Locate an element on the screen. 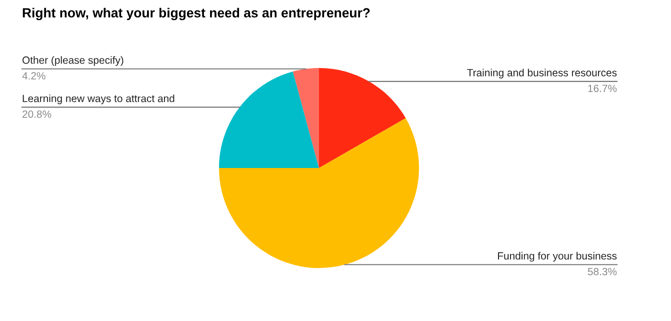  slice-label: Training and business resources is located at coordinates (542, 73).